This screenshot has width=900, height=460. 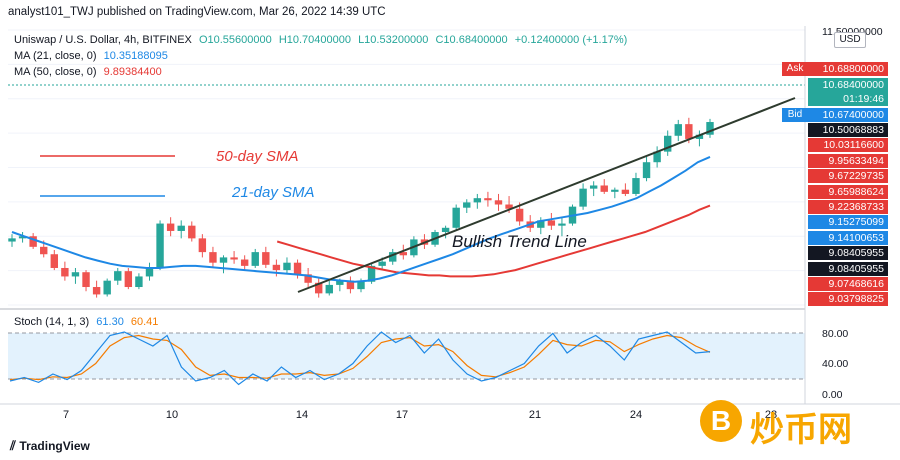 What do you see at coordinates (801, 430) in the screenshot?
I see `watermark-text: 炒币网` at bounding box center [801, 430].